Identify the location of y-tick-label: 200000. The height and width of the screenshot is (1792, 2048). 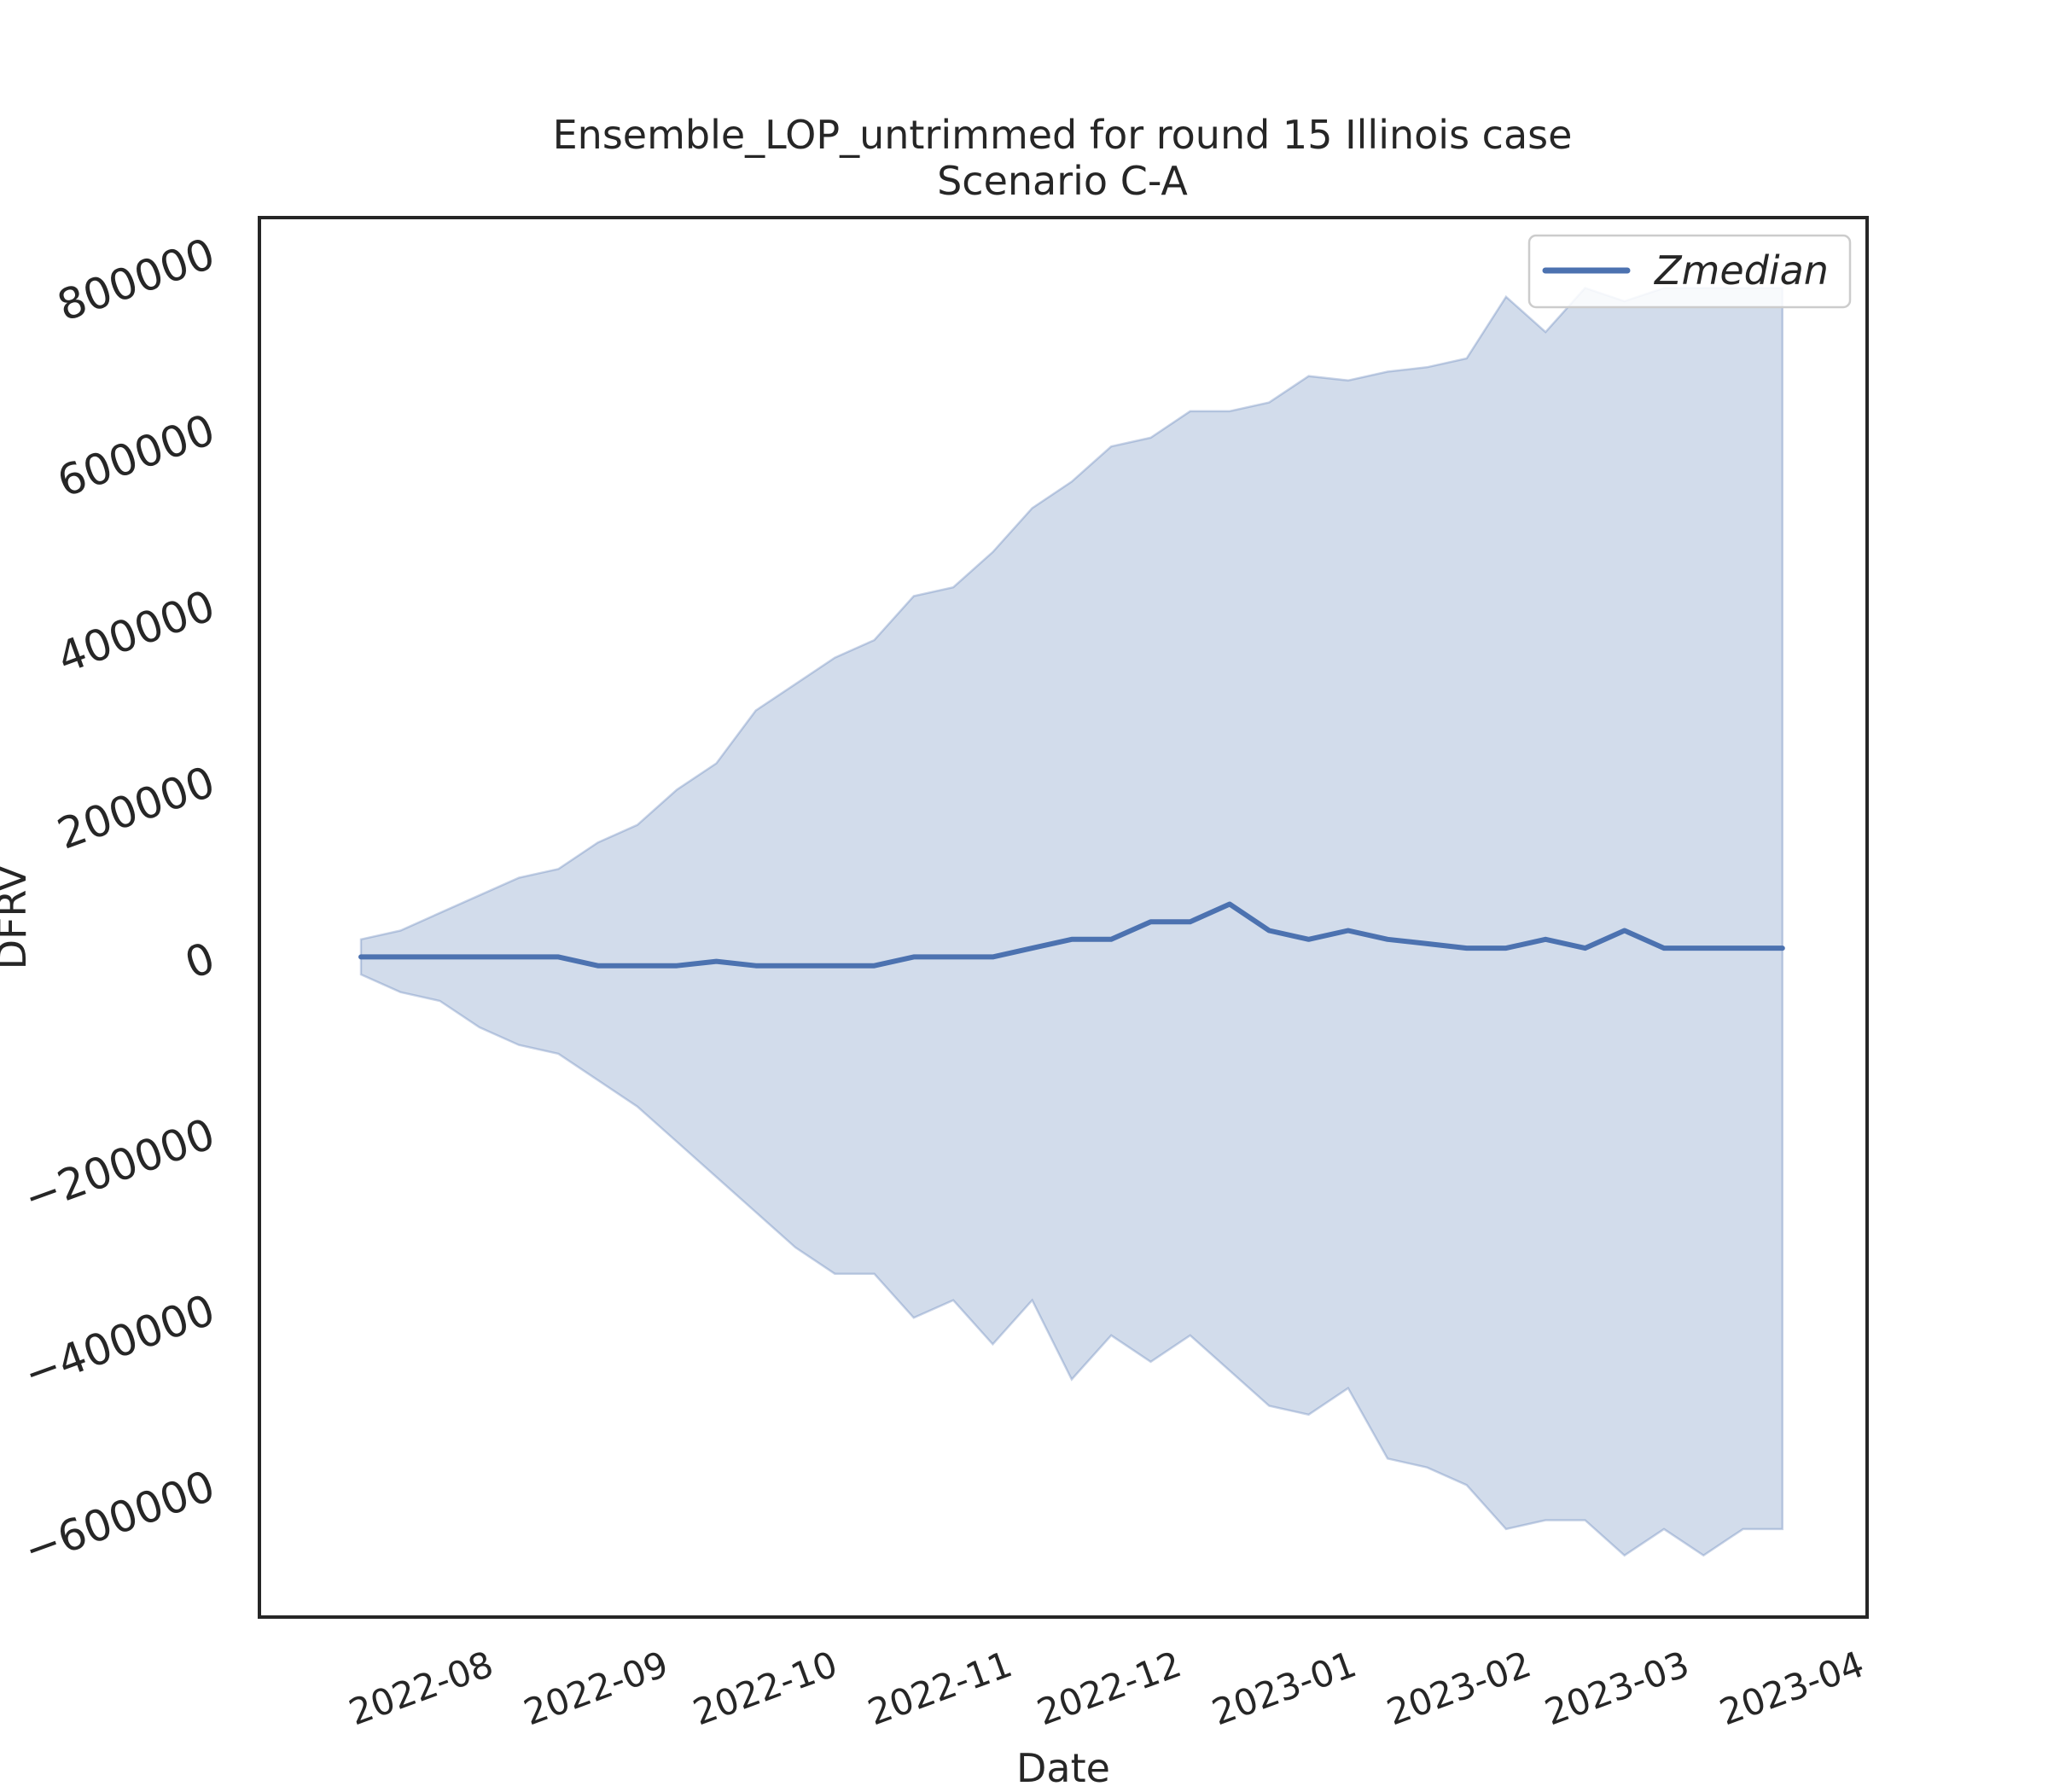
(136, 808).